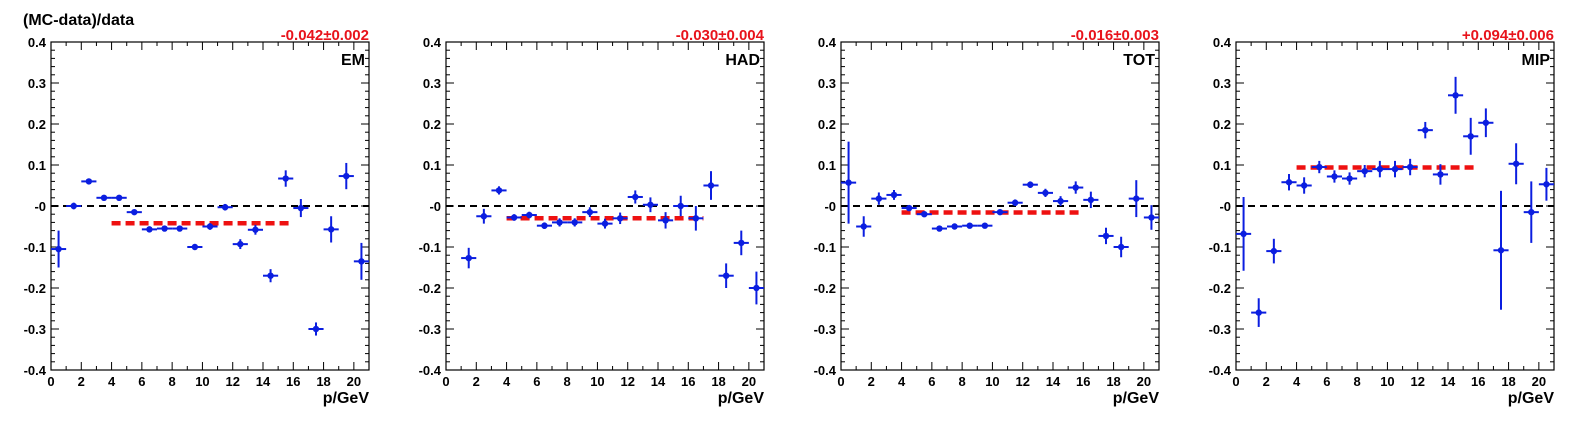  What do you see at coordinates (435, 206) in the screenshot?
I see `y-tick-label: -0` at bounding box center [435, 206].